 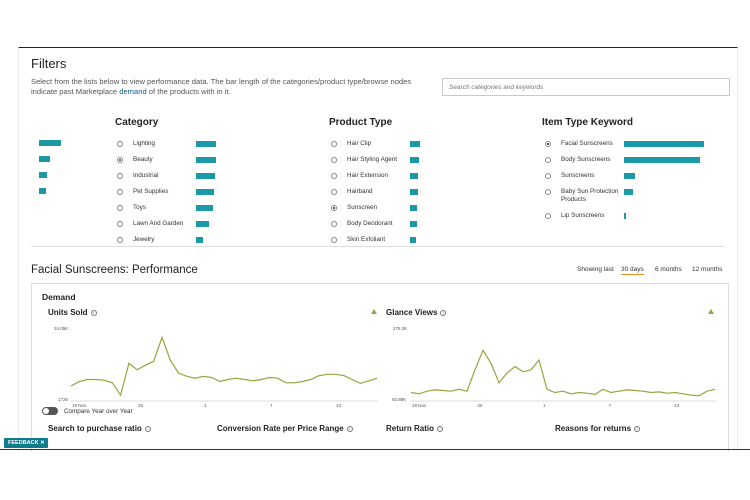 What do you see at coordinates (632, 270) in the screenshot?
I see `period-30-days: 30 days` at bounding box center [632, 270].